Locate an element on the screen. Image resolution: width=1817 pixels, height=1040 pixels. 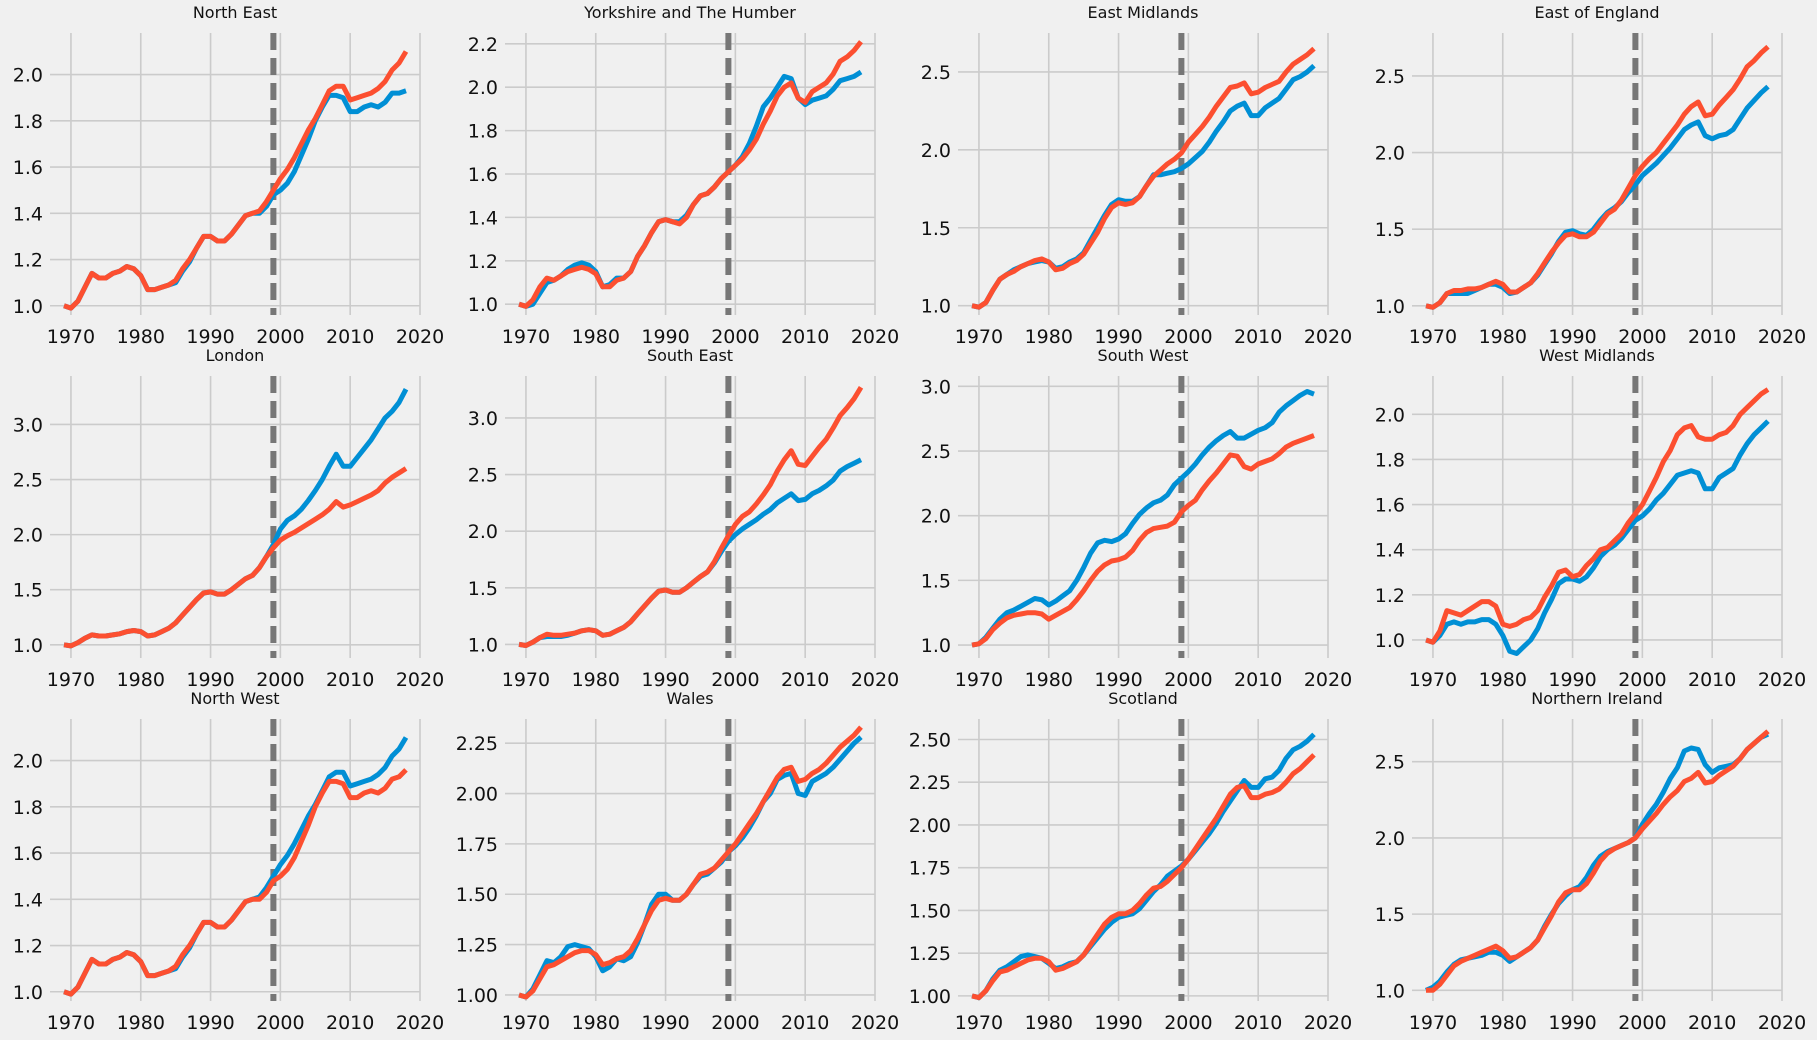
subplot-title: Yorkshire and The Humber is located at coordinates (689, 12).